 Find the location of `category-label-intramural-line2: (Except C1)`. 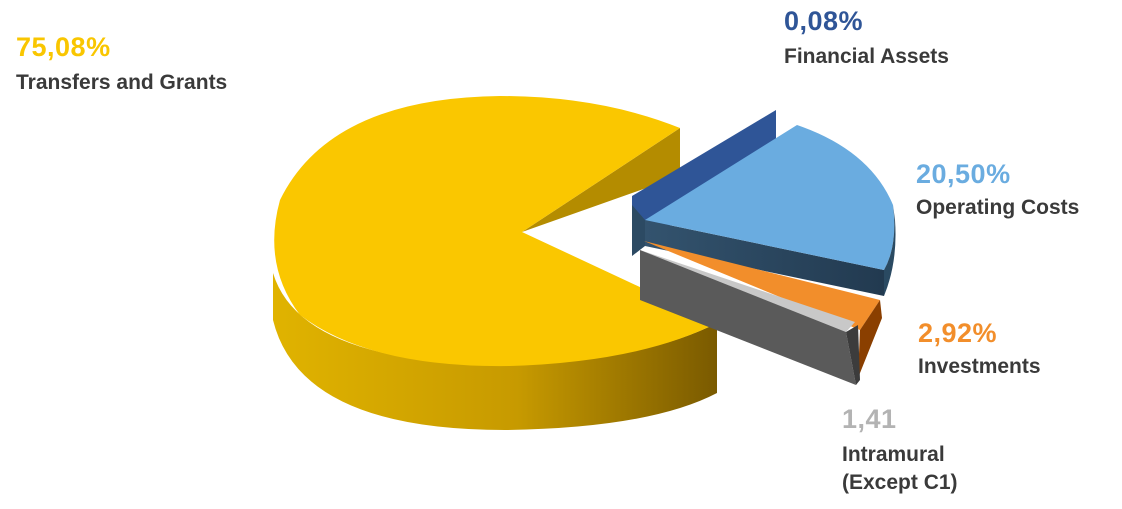

category-label-intramural-line2: (Except C1) is located at coordinates (900, 483).